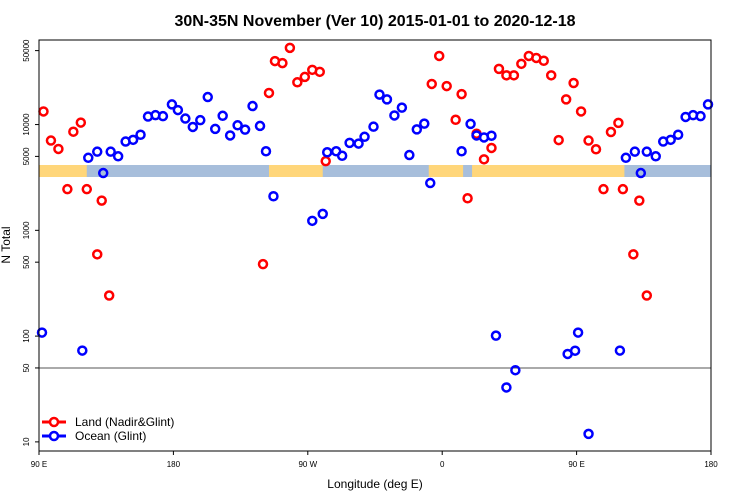 Image resolution: width=750 pixels, height=500 pixels. Describe the element at coordinates (711, 464) in the screenshot. I see `x-tick-label: 180` at that location.